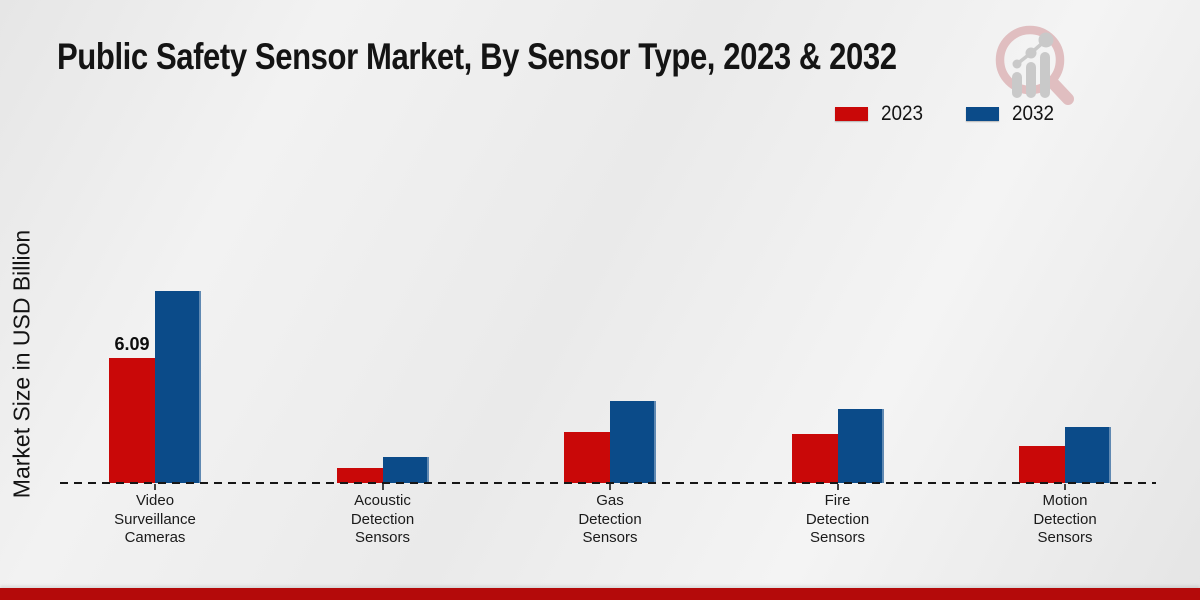 The image size is (1200, 600). I want to click on value-label-6.09: 6.09, so click(132, 344).